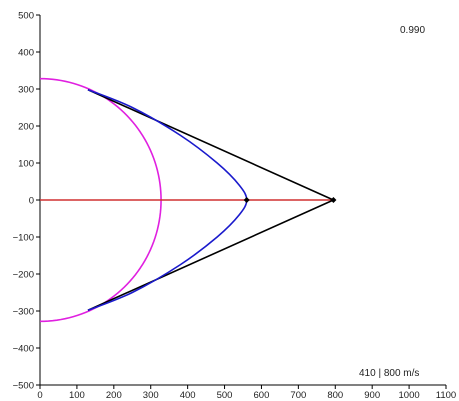 This screenshot has width=459, height=401. I want to click on y-tick-label: 100, so click(26, 164).